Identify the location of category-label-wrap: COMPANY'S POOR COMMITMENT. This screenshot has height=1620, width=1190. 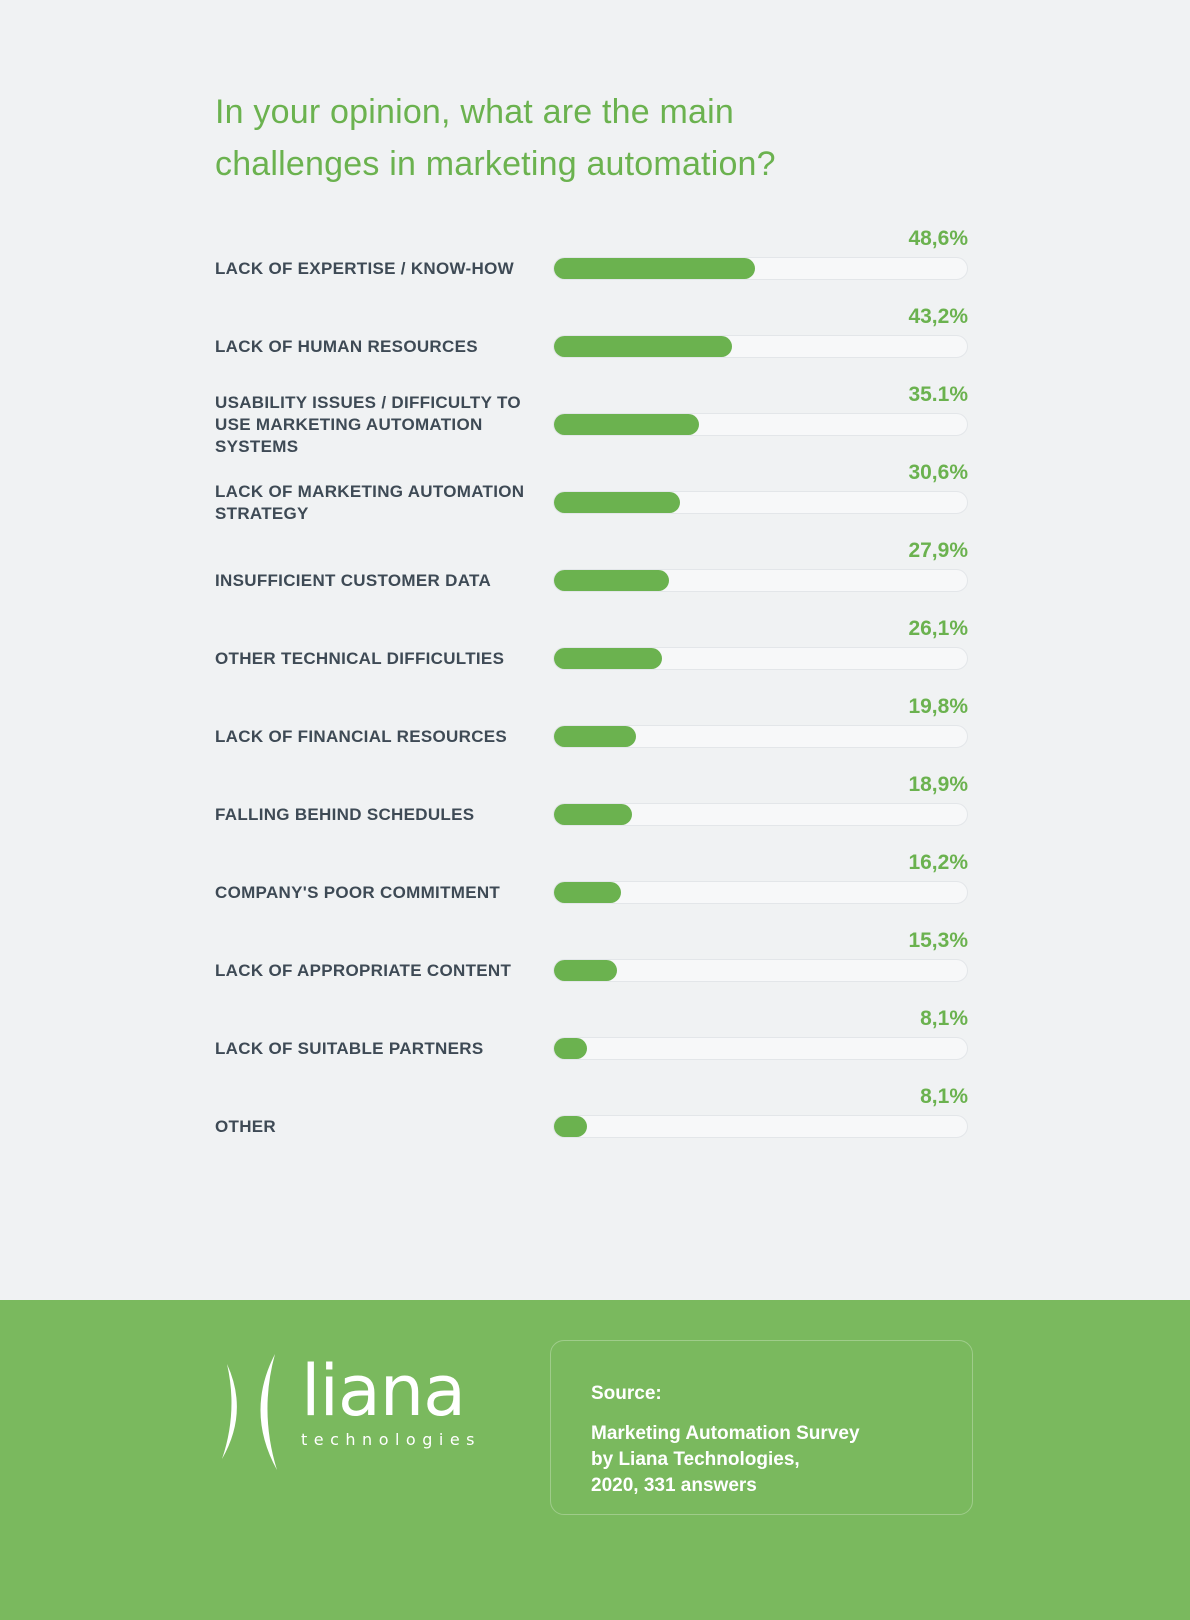
(384, 892).